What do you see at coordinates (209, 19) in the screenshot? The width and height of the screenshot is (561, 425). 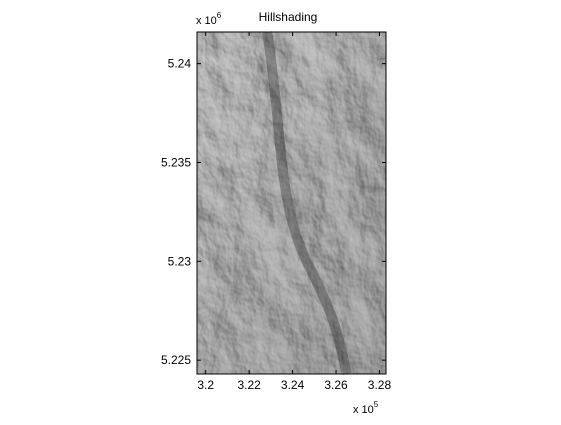 I see `y-axis-multiplier: x 106` at bounding box center [209, 19].